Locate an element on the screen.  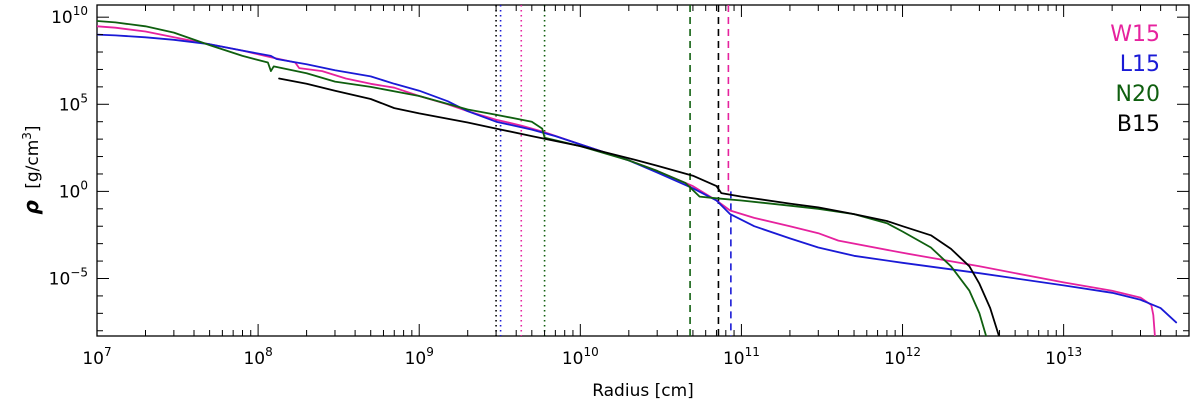
y-axis-unit: [g/cm is located at coordinates (33, 164).